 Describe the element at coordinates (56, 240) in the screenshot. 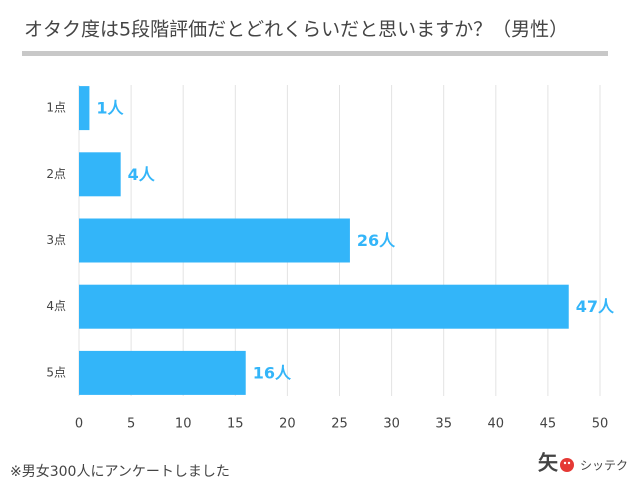

I see `y-tick-label: 3点` at that location.